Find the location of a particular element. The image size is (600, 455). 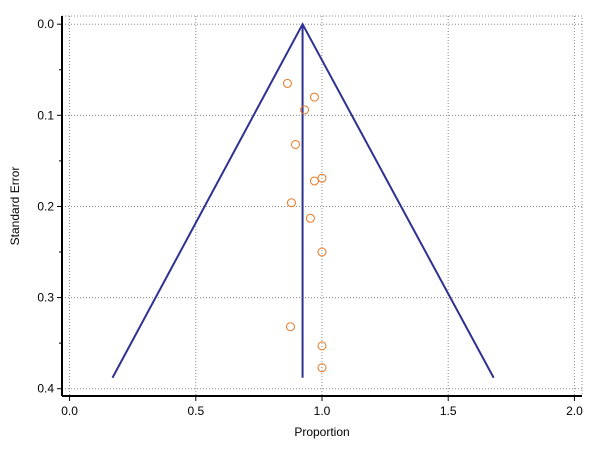

y-tick-label: 0.1 is located at coordinates (45, 115).